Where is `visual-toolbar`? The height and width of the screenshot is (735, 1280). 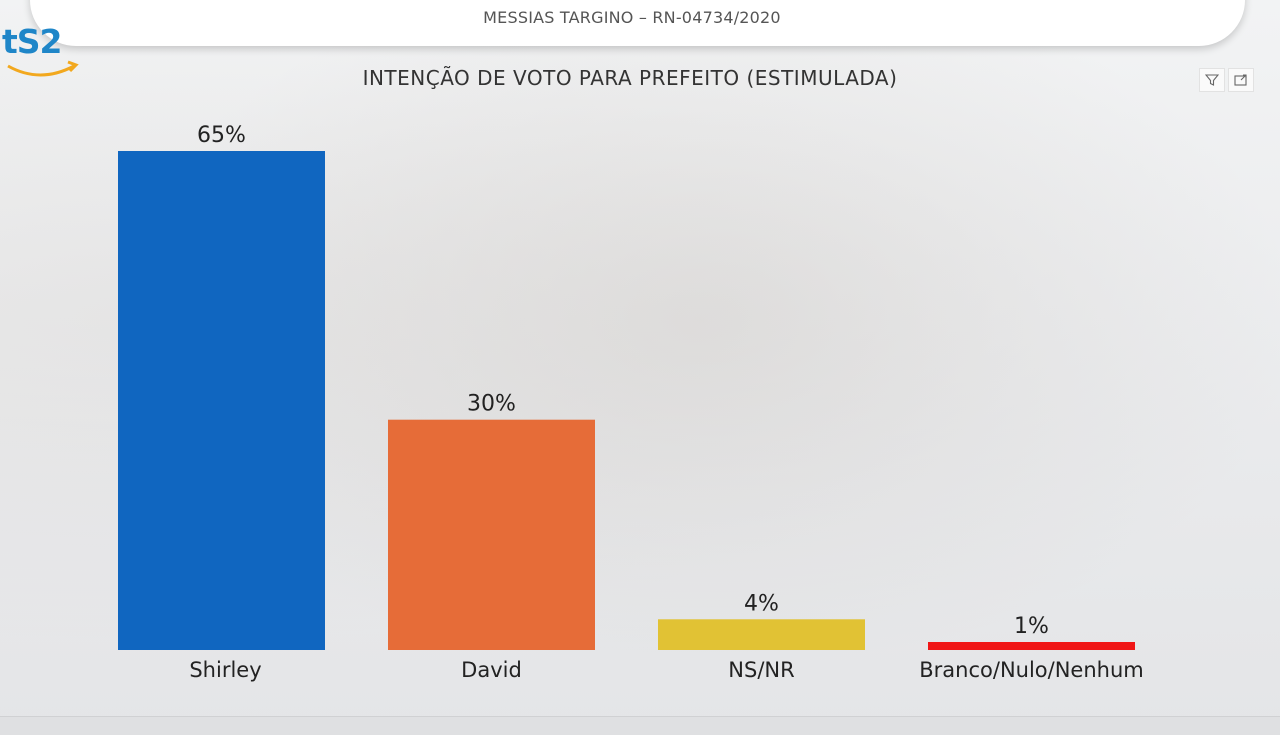 visual-toolbar is located at coordinates (1226, 80).